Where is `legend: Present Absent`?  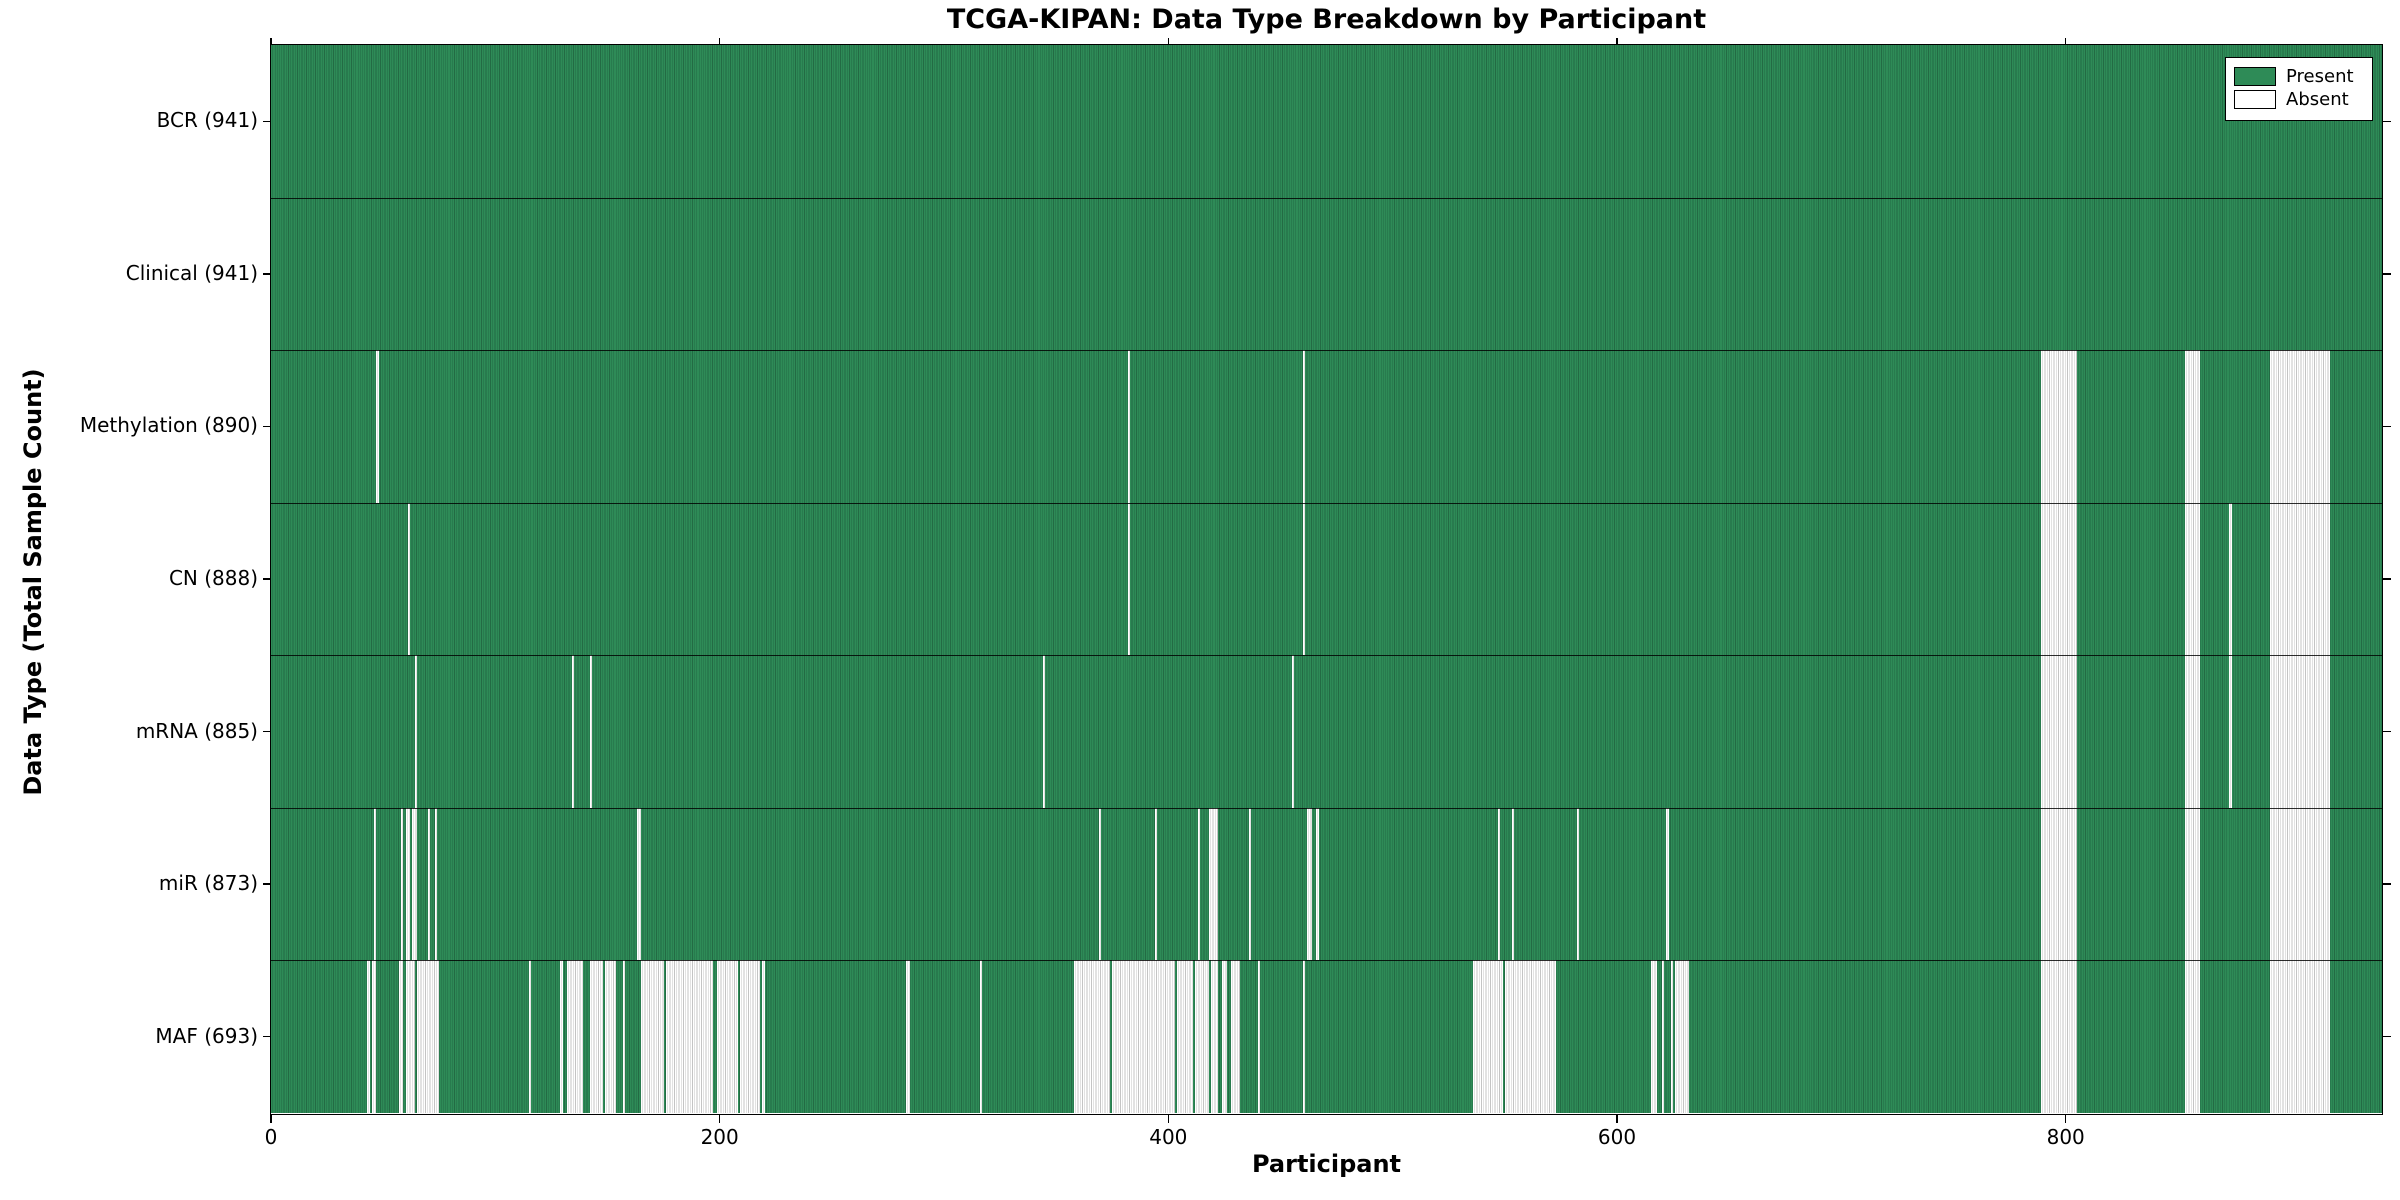 legend: Present Absent is located at coordinates (2299, 89).